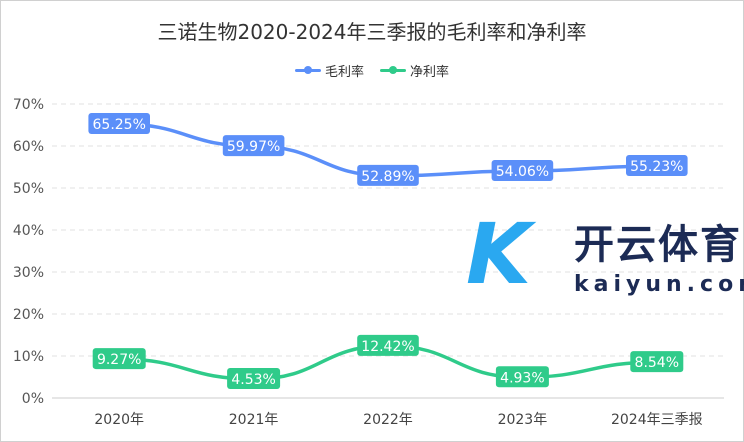 The width and height of the screenshot is (744, 442). I want to click on y-tick-label: 0%, so click(33, 399).